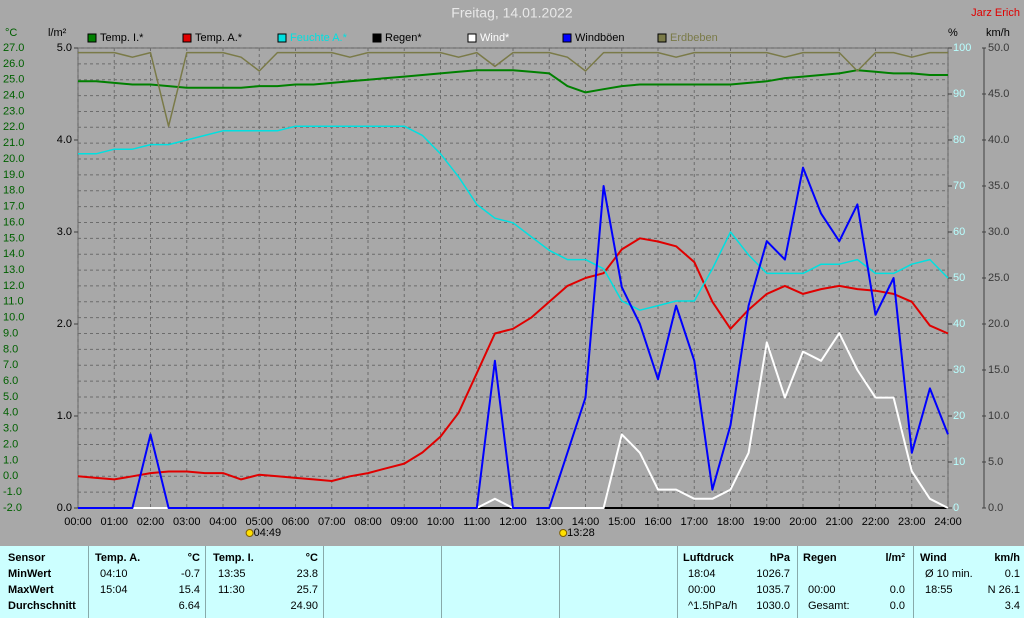 This screenshot has height=618, width=1024. I want to click on y2-axis-title: l/m², so click(57, 33).